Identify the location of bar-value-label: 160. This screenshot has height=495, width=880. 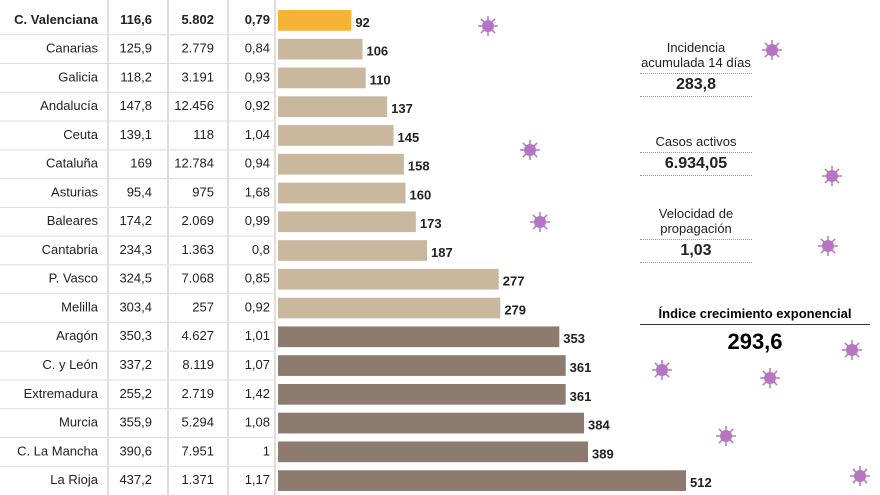
(421, 194).